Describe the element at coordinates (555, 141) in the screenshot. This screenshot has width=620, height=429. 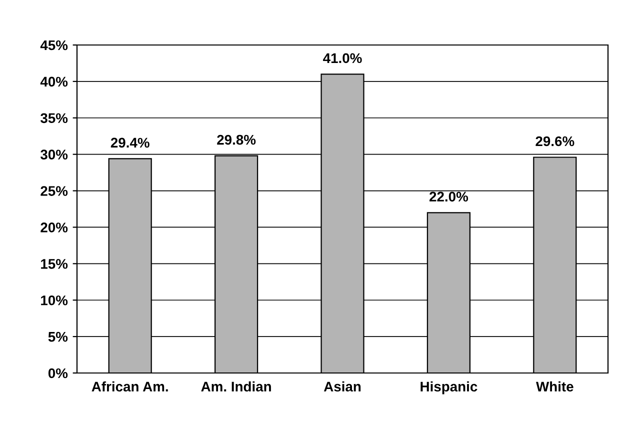
I see `data-label: 29.6%` at that location.